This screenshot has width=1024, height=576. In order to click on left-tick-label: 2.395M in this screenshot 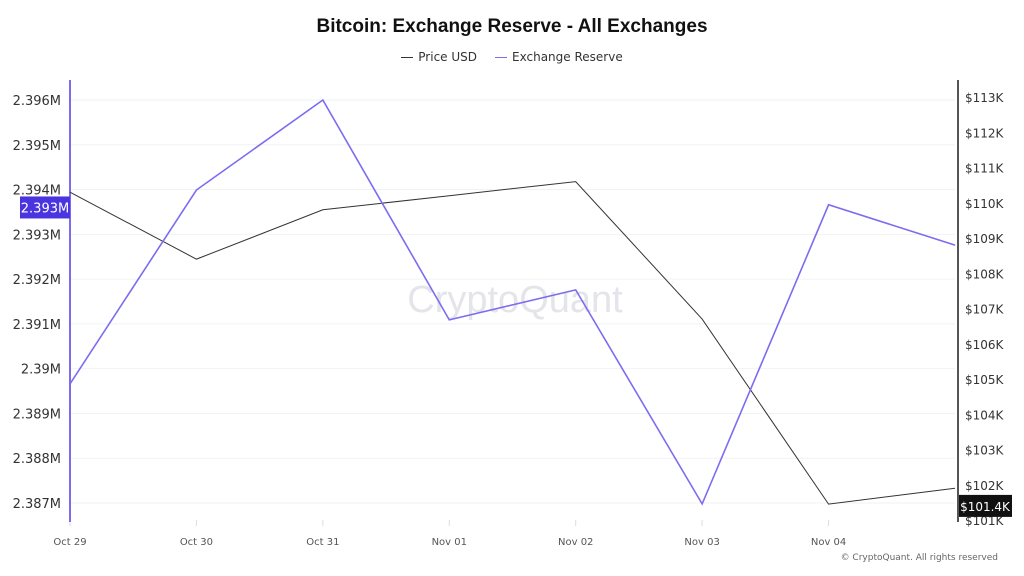, I will do `click(37, 146)`.